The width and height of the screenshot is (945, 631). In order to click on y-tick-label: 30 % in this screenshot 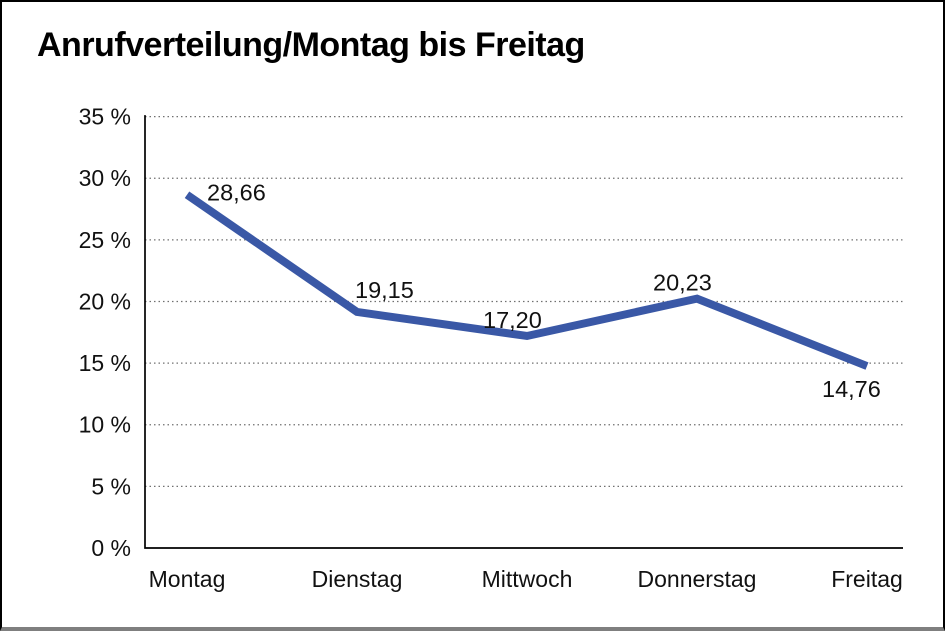, I will do `click(105, 178)`.